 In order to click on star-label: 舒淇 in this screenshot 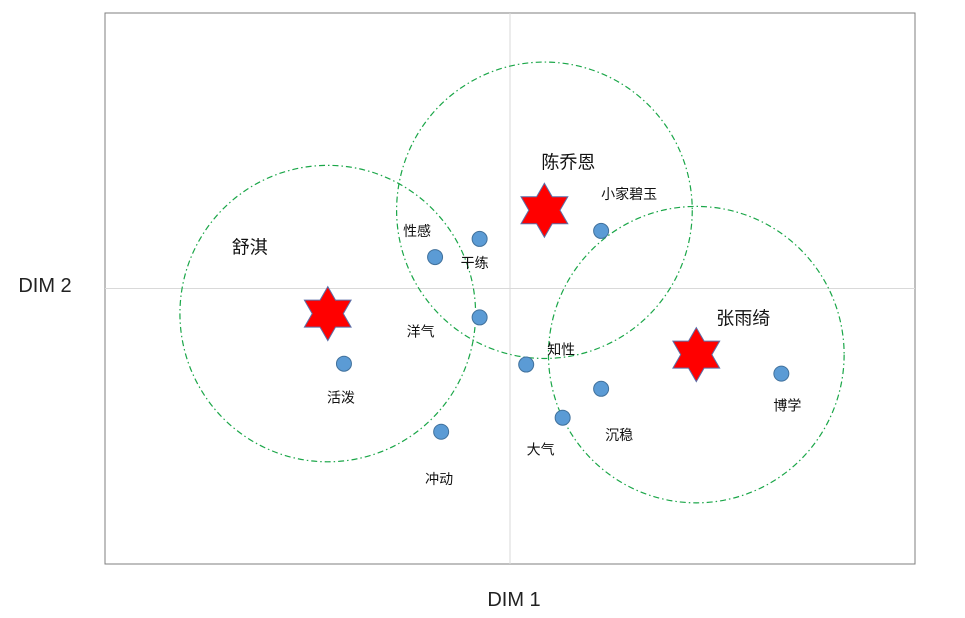, I will do `click(250, 248)`.